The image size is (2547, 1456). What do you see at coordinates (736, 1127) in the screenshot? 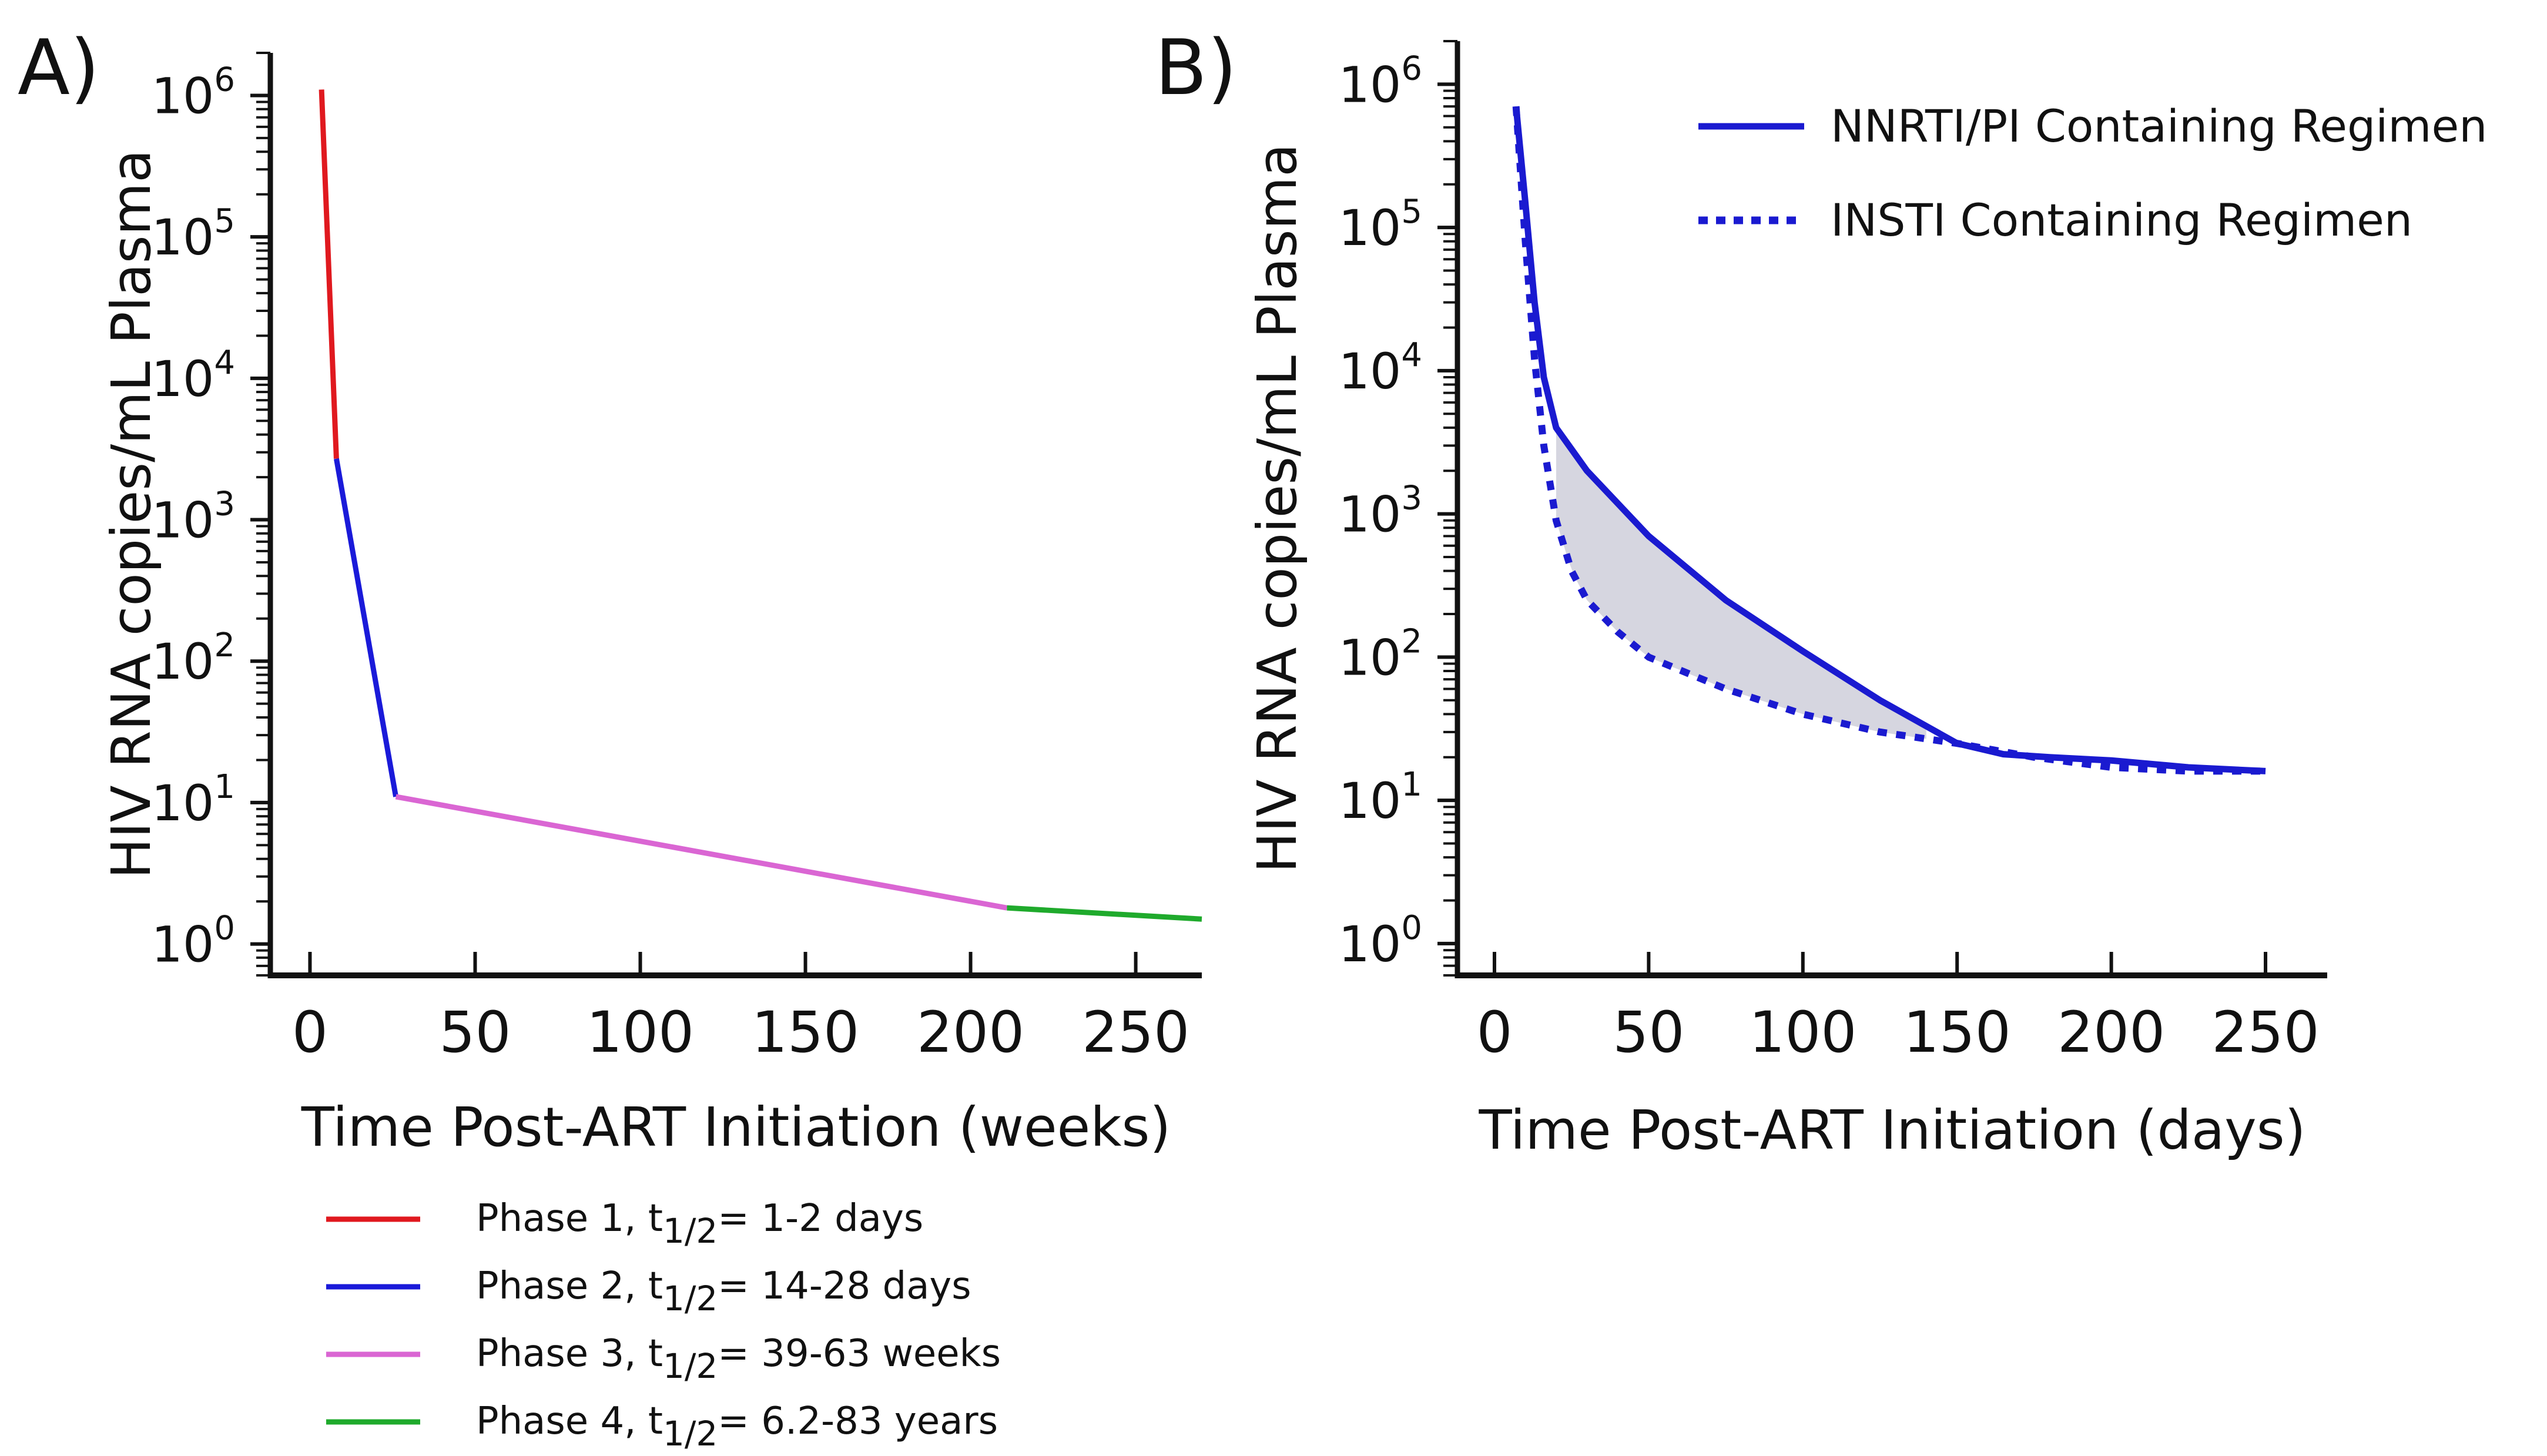
I see `x-axis-title: Time Post-ART Initiation (weeks)` at bounding box center [736, 1127].